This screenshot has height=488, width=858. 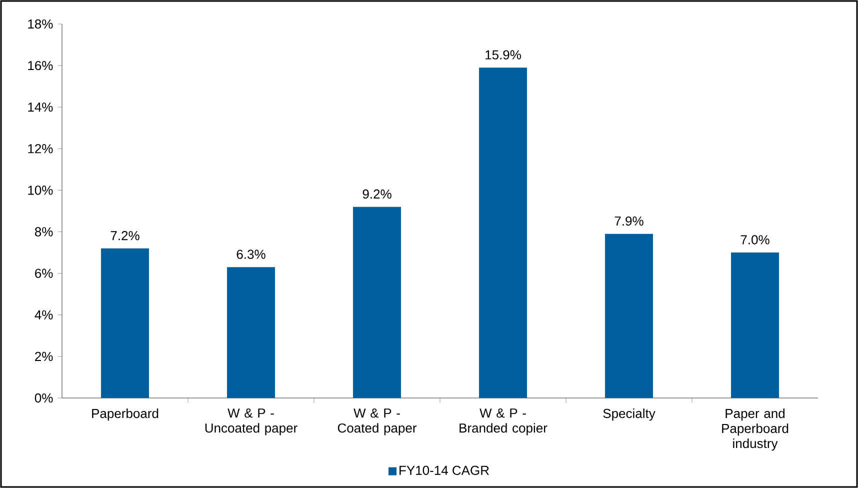 I want to click on data-label: 7.2%, so click(x=125, y=235).